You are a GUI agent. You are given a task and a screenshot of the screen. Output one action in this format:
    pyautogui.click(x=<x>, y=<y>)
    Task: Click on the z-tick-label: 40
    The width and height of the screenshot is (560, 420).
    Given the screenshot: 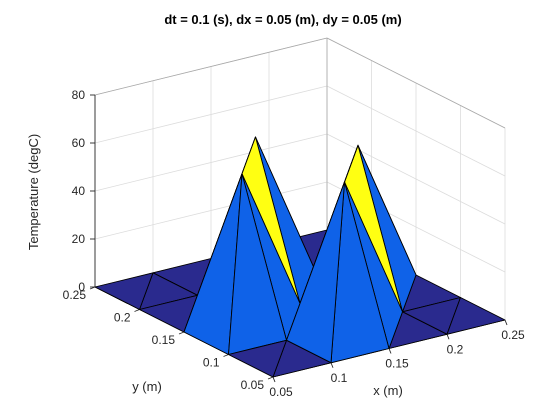 What is the action you would take?
    pyautogui.click(x=79, y=191)
    